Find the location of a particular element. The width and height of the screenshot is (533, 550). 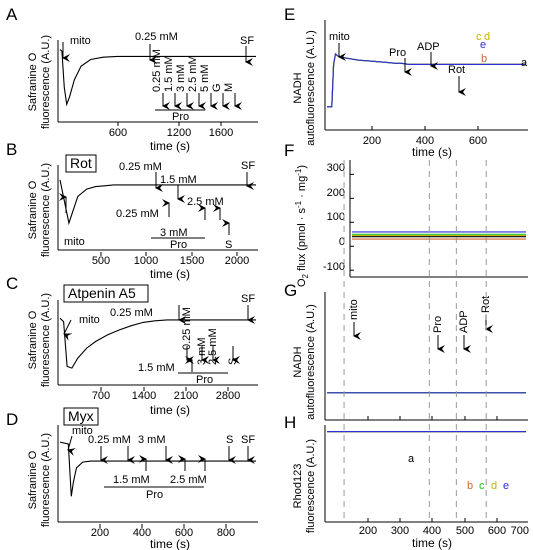

panel-c-ticks is located at coordinates (164, 389).